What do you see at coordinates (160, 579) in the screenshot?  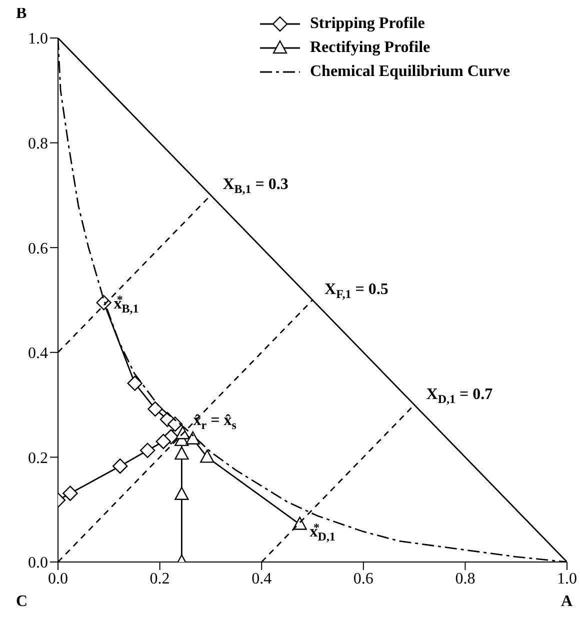 I see `x-tick-label: 0.2` at bounding box center [160, 579].